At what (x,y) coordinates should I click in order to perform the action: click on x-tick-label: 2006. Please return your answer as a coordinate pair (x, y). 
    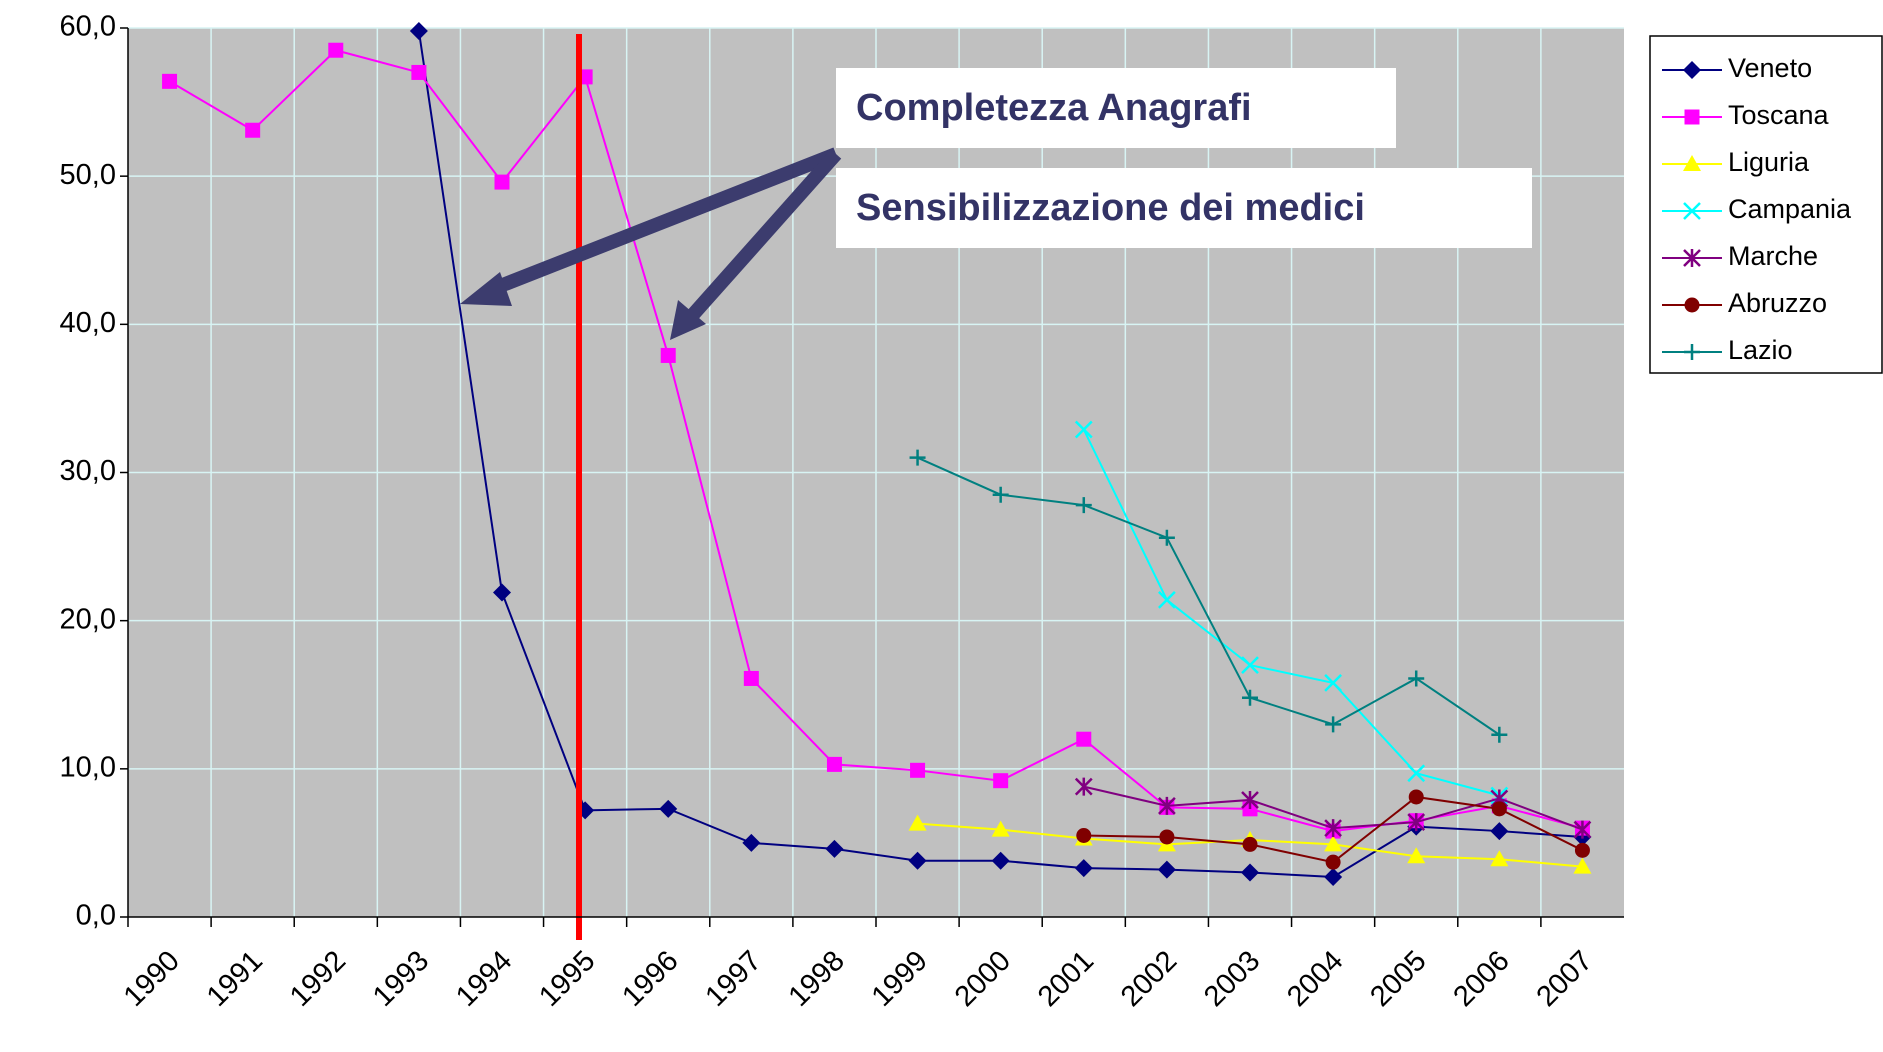
    Looking at the image, I should click on (1481, 979).